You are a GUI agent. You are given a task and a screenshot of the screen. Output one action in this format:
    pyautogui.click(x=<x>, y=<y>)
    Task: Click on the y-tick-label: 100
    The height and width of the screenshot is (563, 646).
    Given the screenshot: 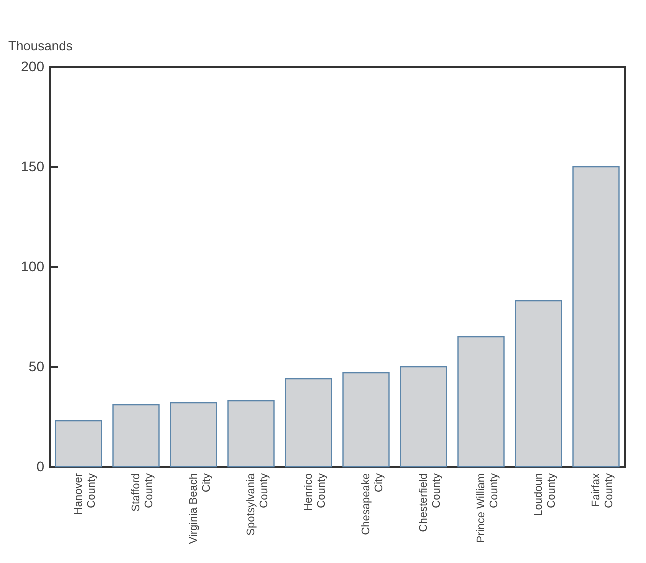 What is the action you would take?
    pyautogui.click(x=33, y=266)
    